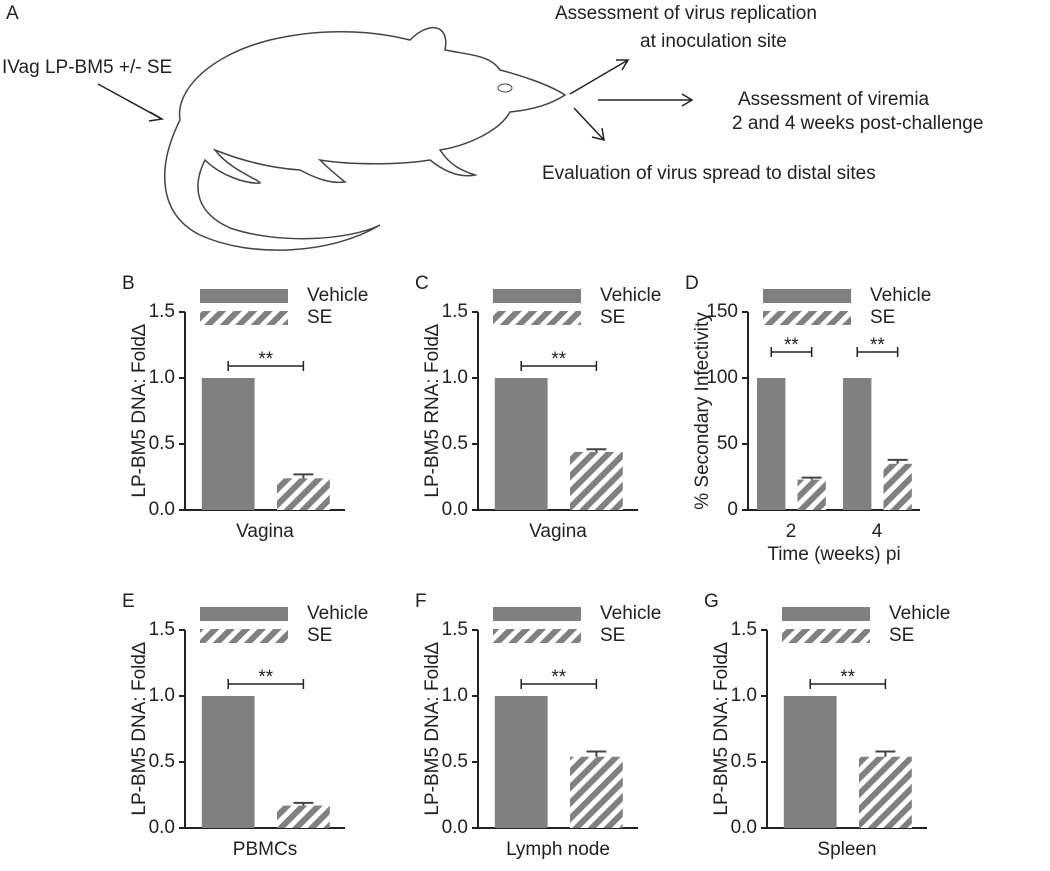 The height and width of the screenshot is (871, 1050). What do you see at coordinates (833, 554) in the screenshot?
I see `x-axis-label: Time (weeks) pi` at bounding box center [833, 554].